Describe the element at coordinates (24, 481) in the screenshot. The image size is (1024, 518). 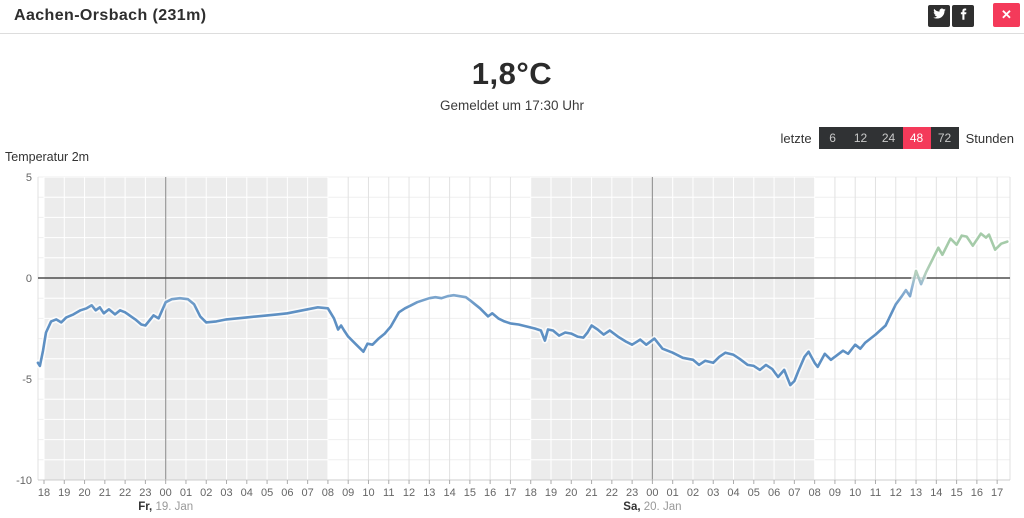
I see `y-axis-label: -10` at that location.